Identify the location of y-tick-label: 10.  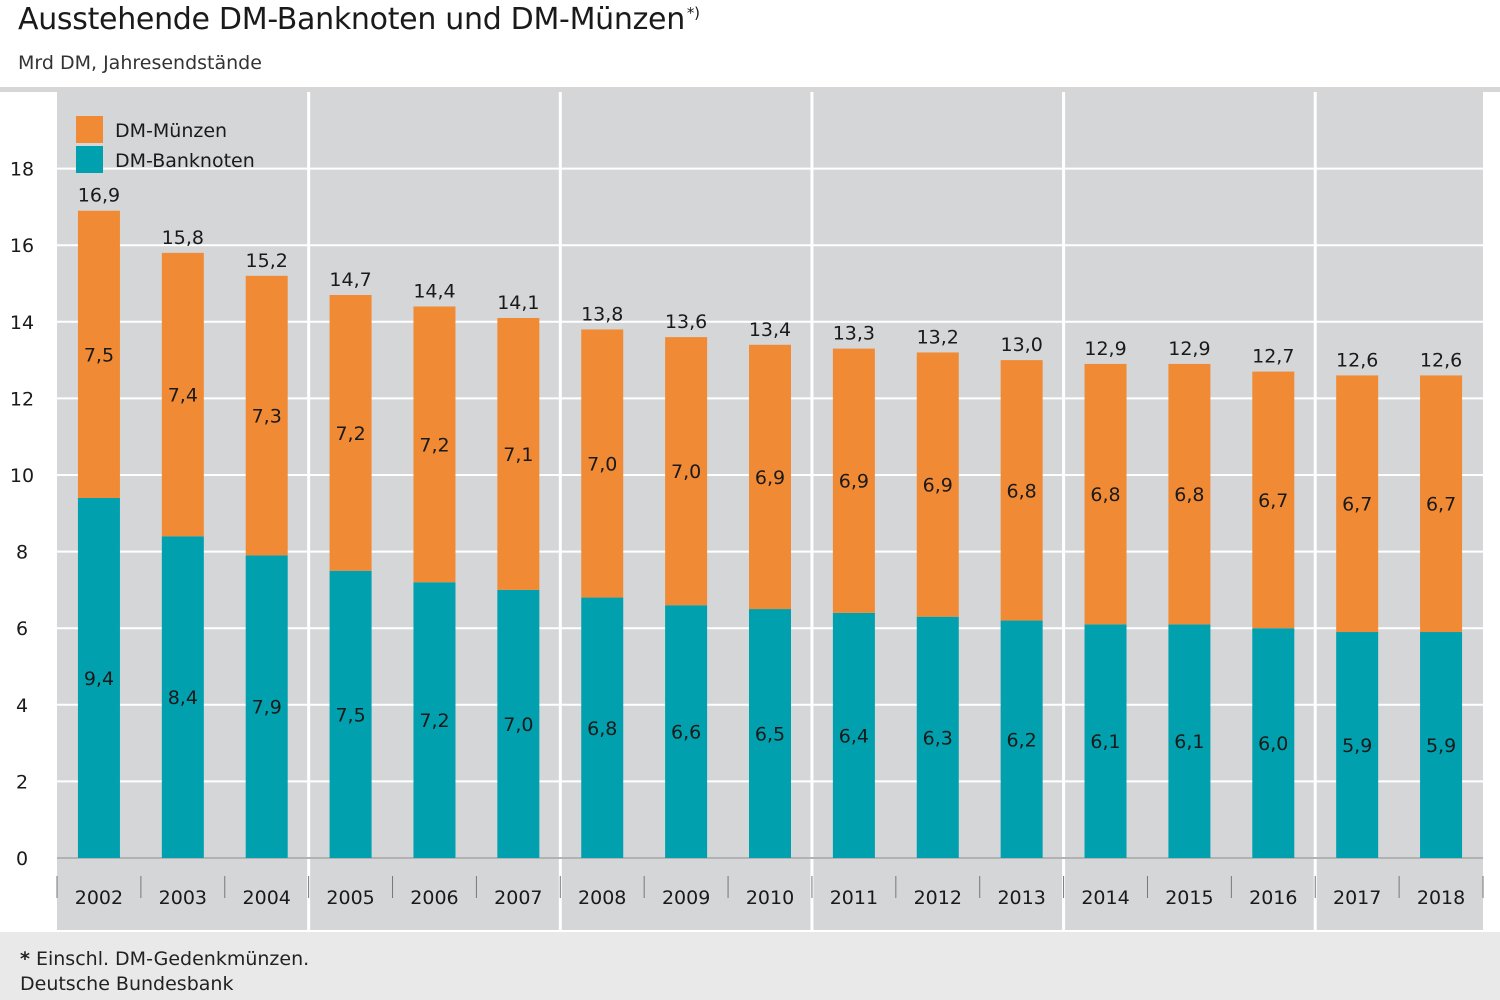
(22, 476).